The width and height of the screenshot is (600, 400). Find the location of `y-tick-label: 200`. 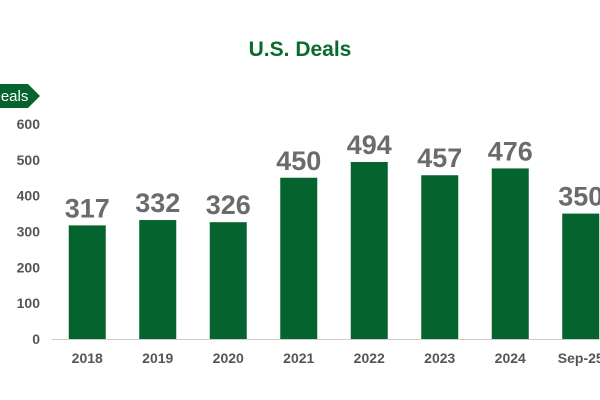

y-tick-label: 200 is located at coordinates (29, 267).